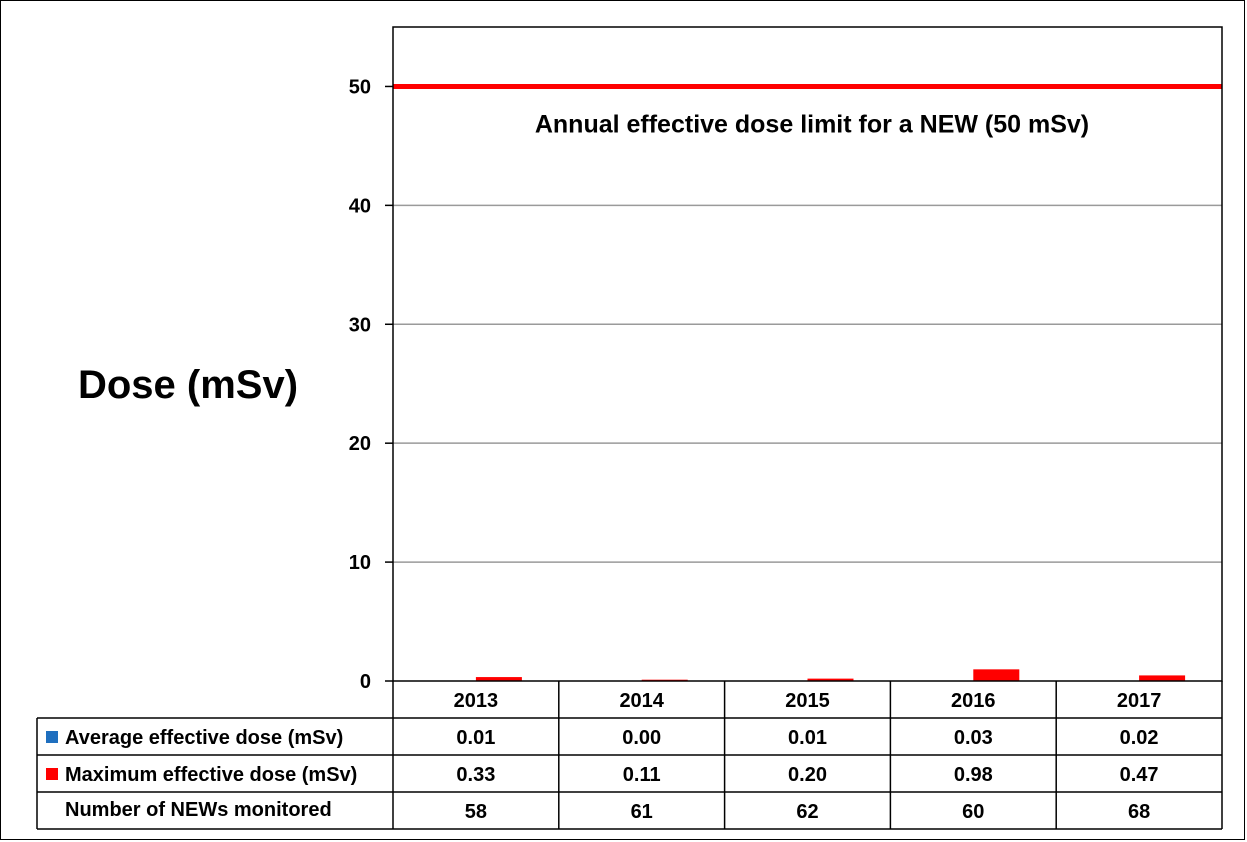 This screenshot has height=842, width=1247. I want to click on data-label: 0.33, so click(475, 775).